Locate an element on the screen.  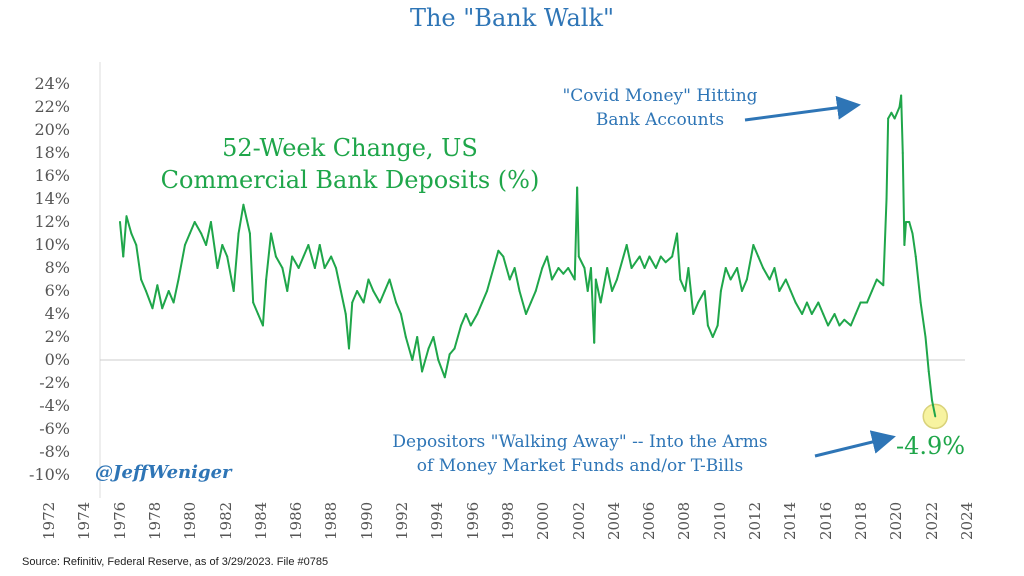
series-label-line2: Commercial Bank Deposits (%) is located at coordinates (350, 180).